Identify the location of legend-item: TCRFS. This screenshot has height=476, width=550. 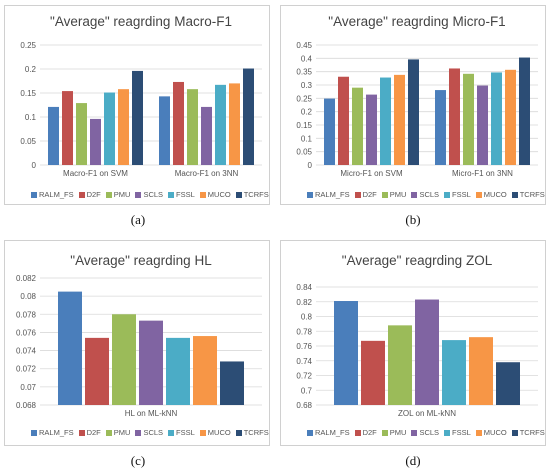
(528, 194).